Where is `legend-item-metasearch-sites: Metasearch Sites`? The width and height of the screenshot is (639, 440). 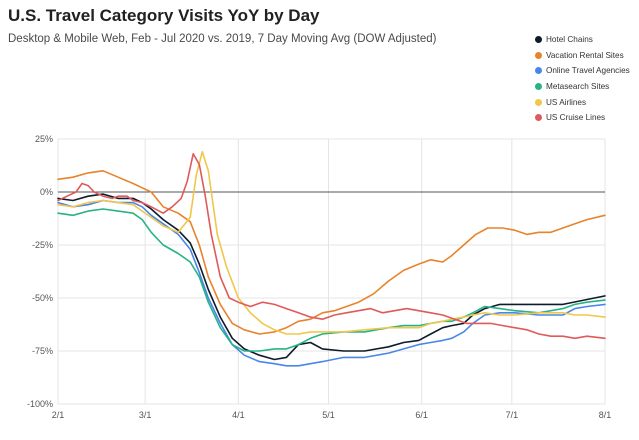
legend-item-metasearch-sites: Metasearch Sites is located at coordinates (586, 87).